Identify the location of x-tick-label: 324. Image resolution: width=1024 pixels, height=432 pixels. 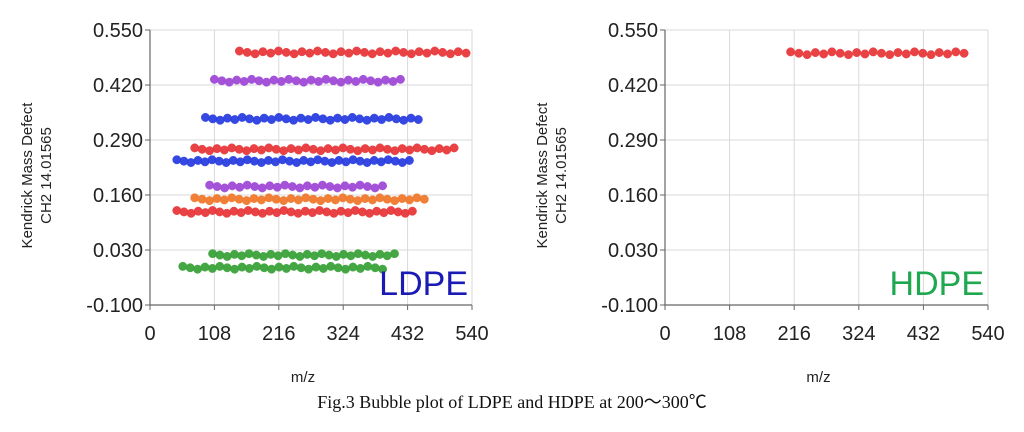
(858, 334).